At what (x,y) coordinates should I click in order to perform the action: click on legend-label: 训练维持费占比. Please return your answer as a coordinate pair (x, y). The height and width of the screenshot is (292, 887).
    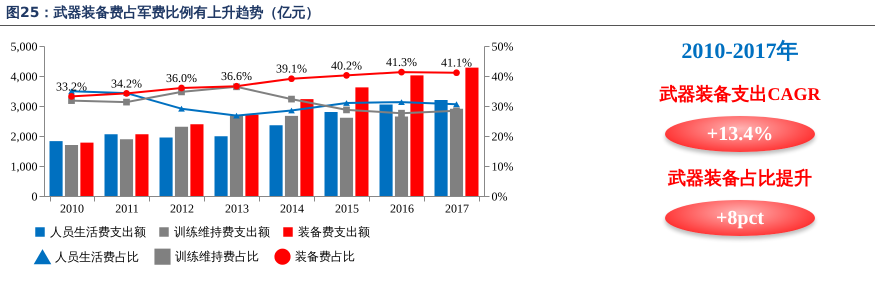
    Looking at the image, I should click on (217, 257).